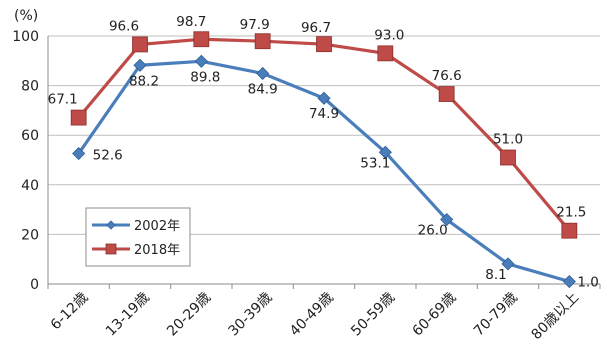 This screenshot has width=604, height=362. I want to click on y-tick-label-40: 40, so click(30, 186).